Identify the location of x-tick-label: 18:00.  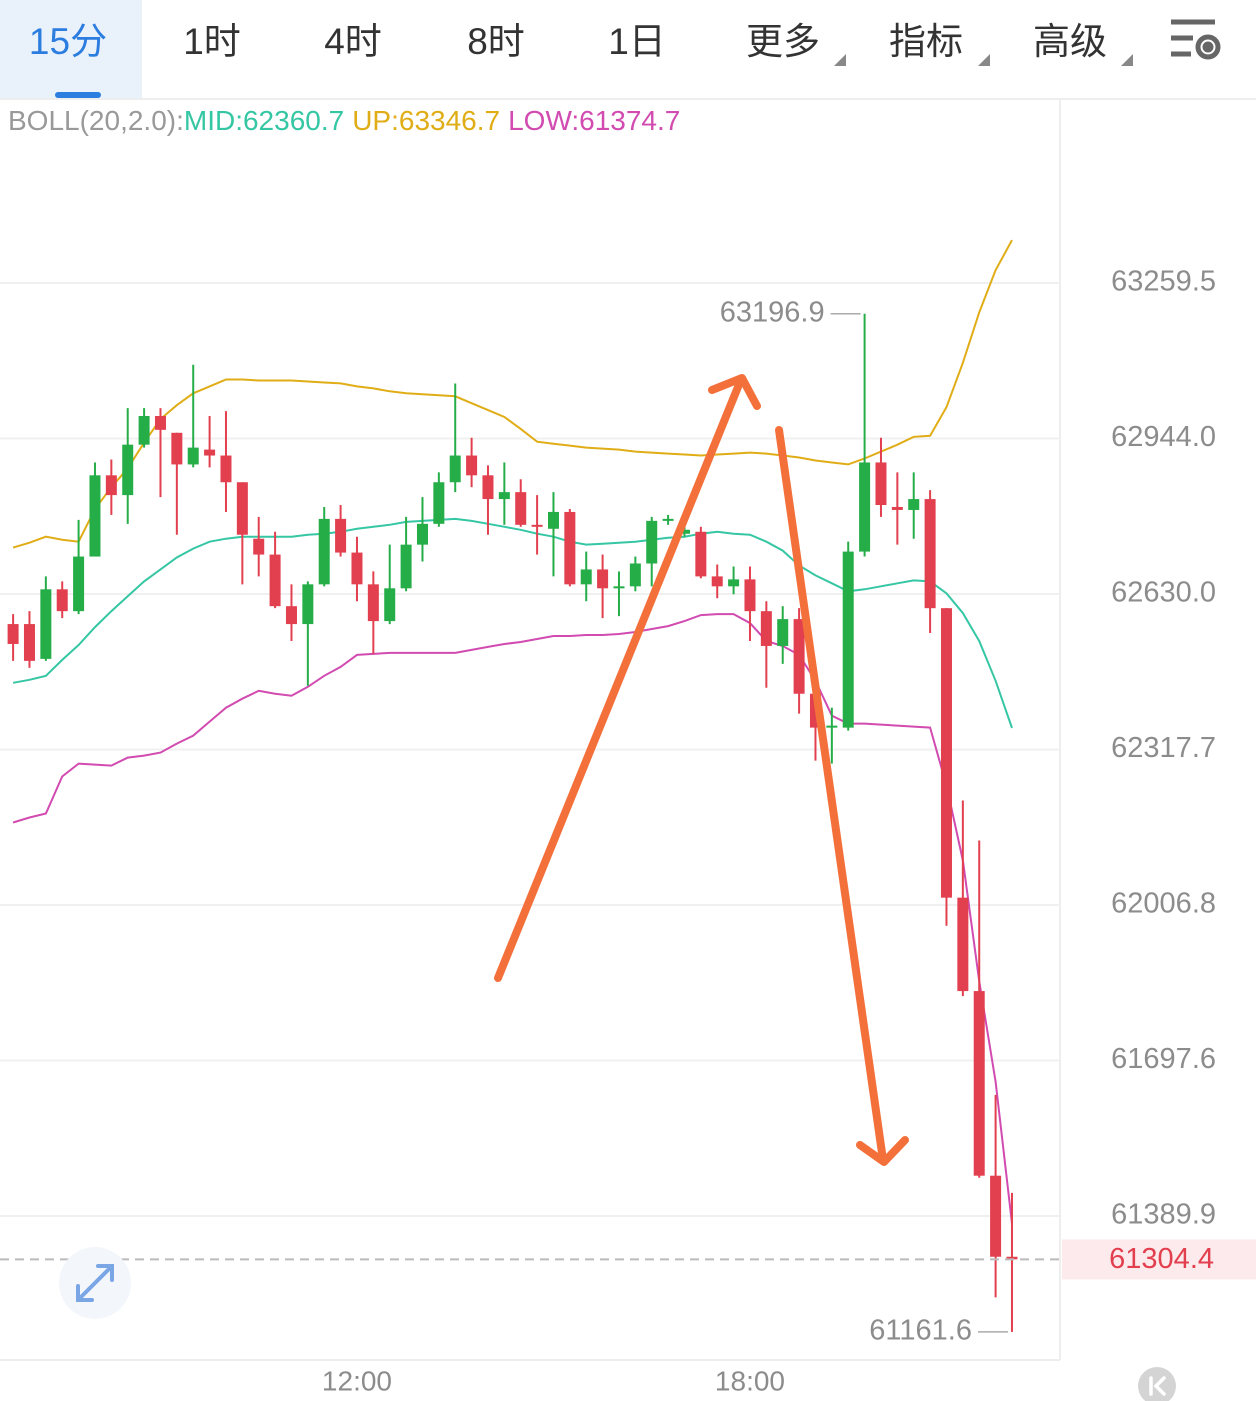
(750, 1380).